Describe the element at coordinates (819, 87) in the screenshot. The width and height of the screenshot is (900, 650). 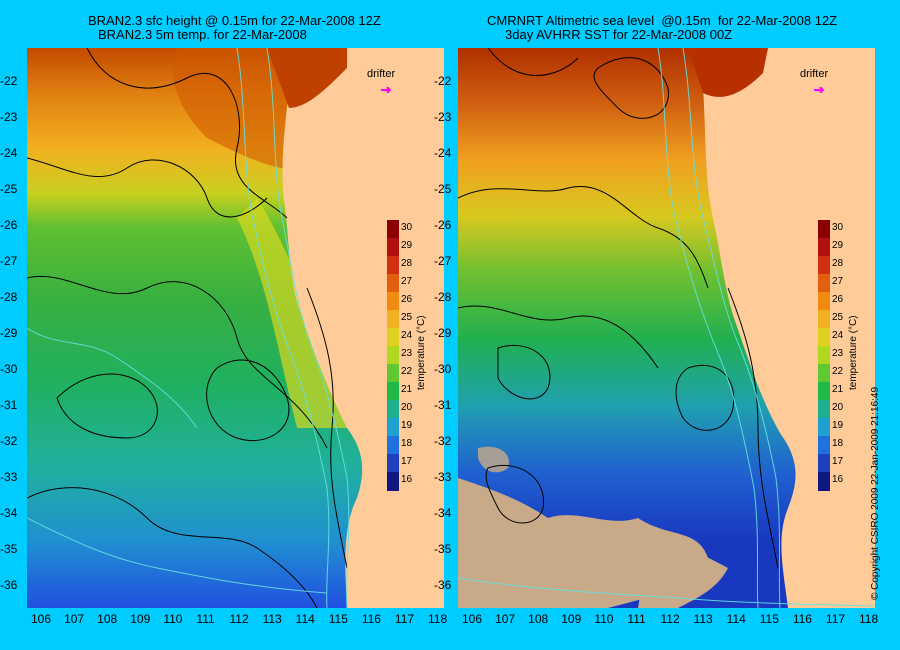
I see `right-drifter-marker` at that location.